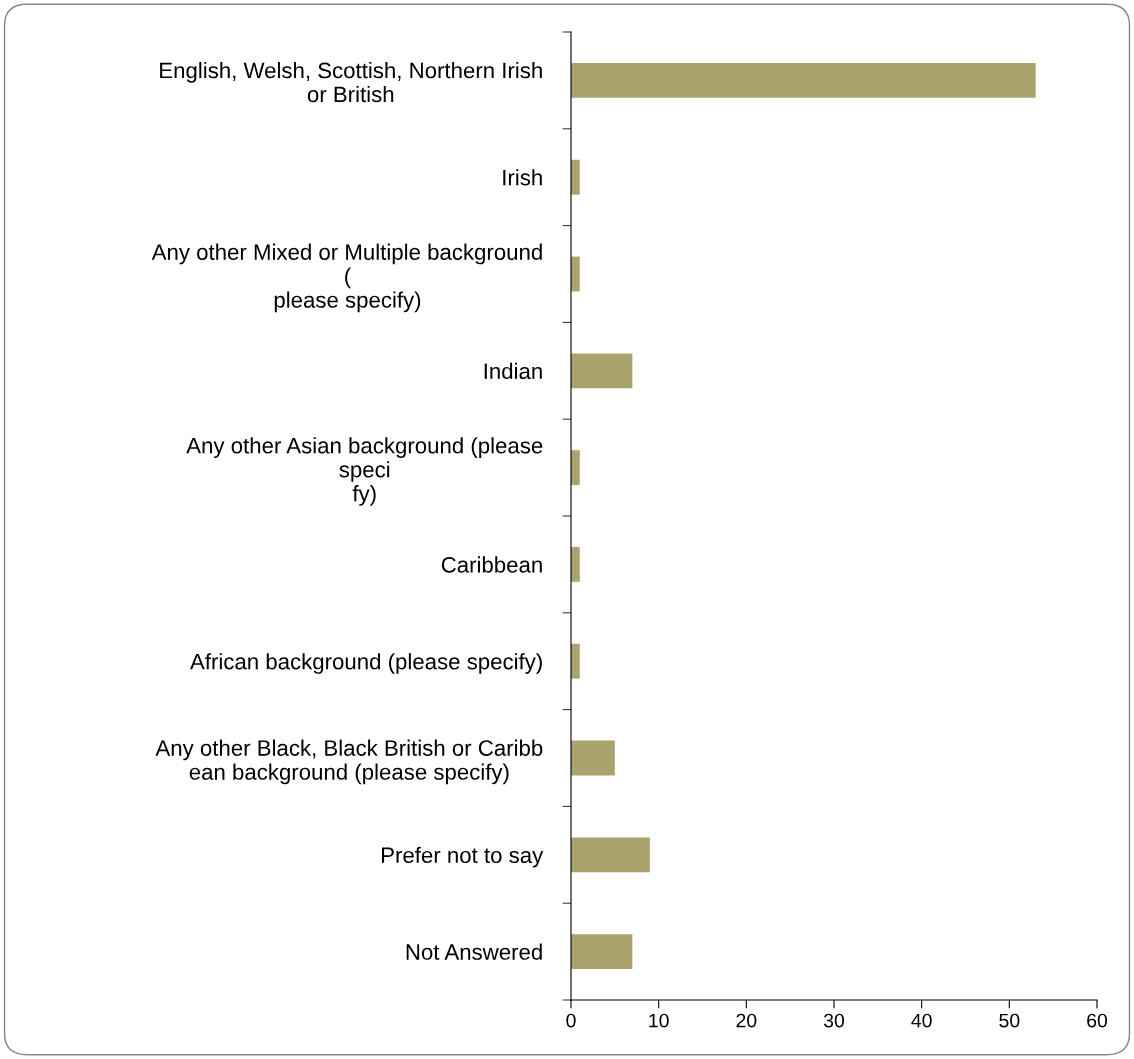 Image resolution: width=1134 pixels, height=1059 pixels. I want to click on y-tick-label: Indian, so click(513, 371).